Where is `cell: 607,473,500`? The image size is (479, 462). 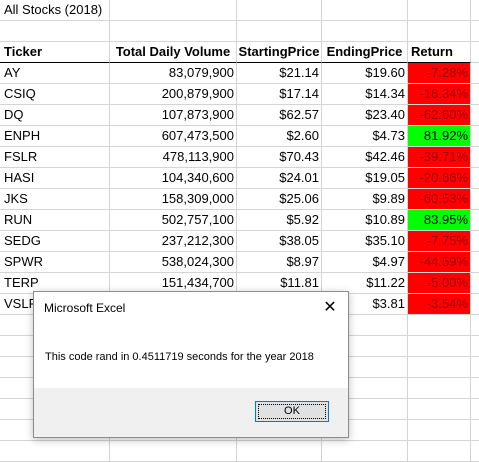
cell: 607,473,500 is located at coordinates (173, 136).